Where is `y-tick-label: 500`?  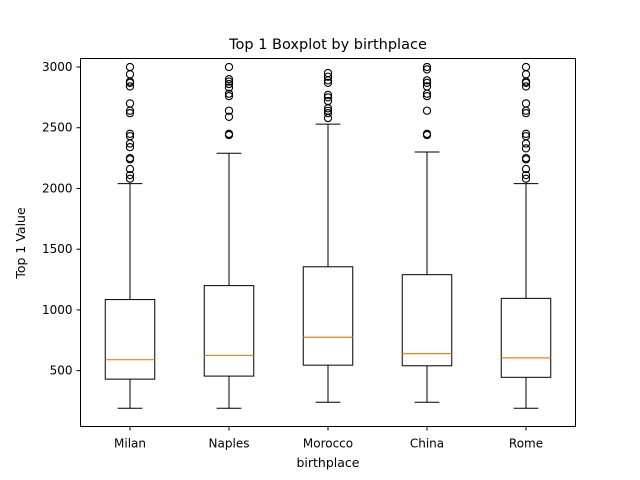 y-tick-label: 500 is located at coordinates (61, 371).